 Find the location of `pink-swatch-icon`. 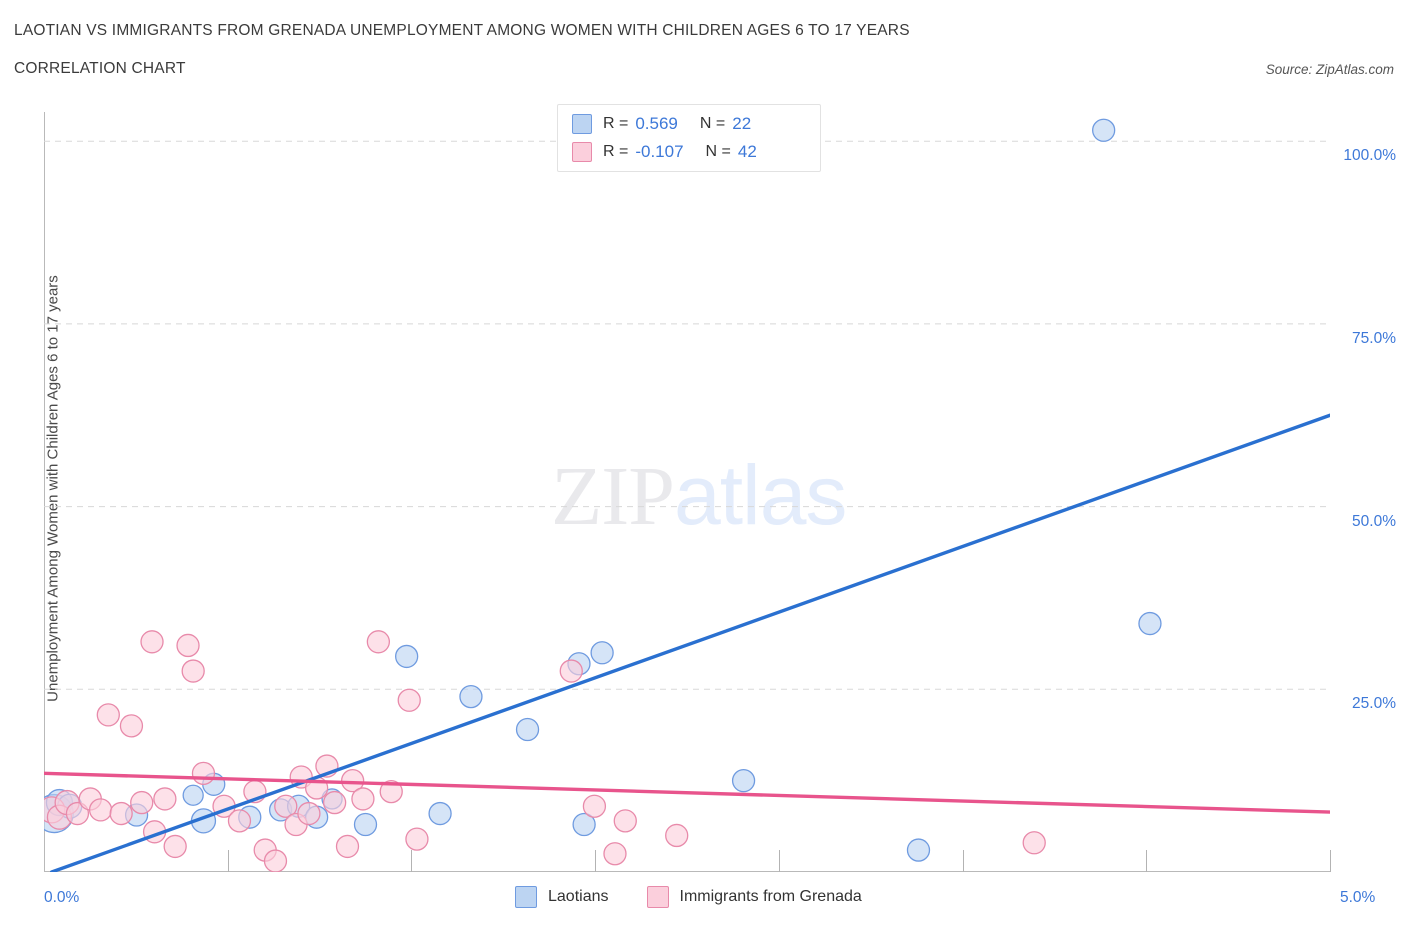

pink-swatch-icon is located at coordinates (582, 152).